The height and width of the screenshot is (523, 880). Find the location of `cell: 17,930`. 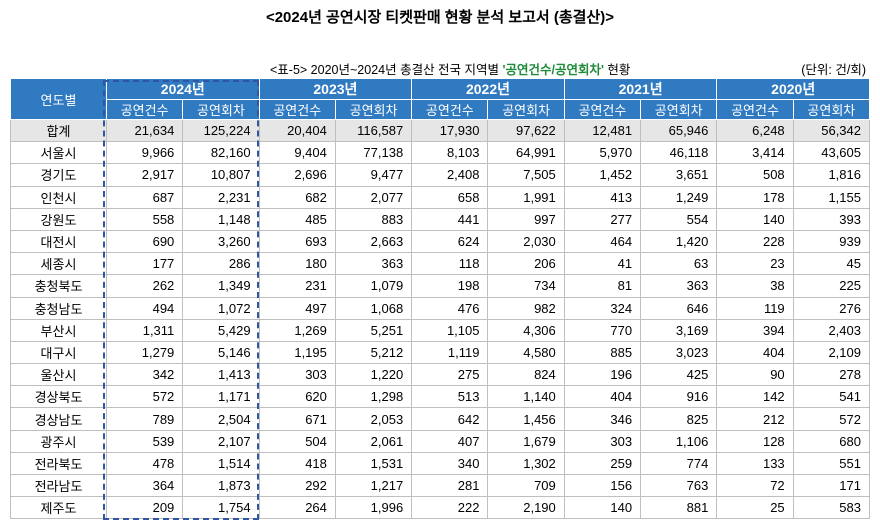

cell: 17,930 is located at coordinates (450, 130).